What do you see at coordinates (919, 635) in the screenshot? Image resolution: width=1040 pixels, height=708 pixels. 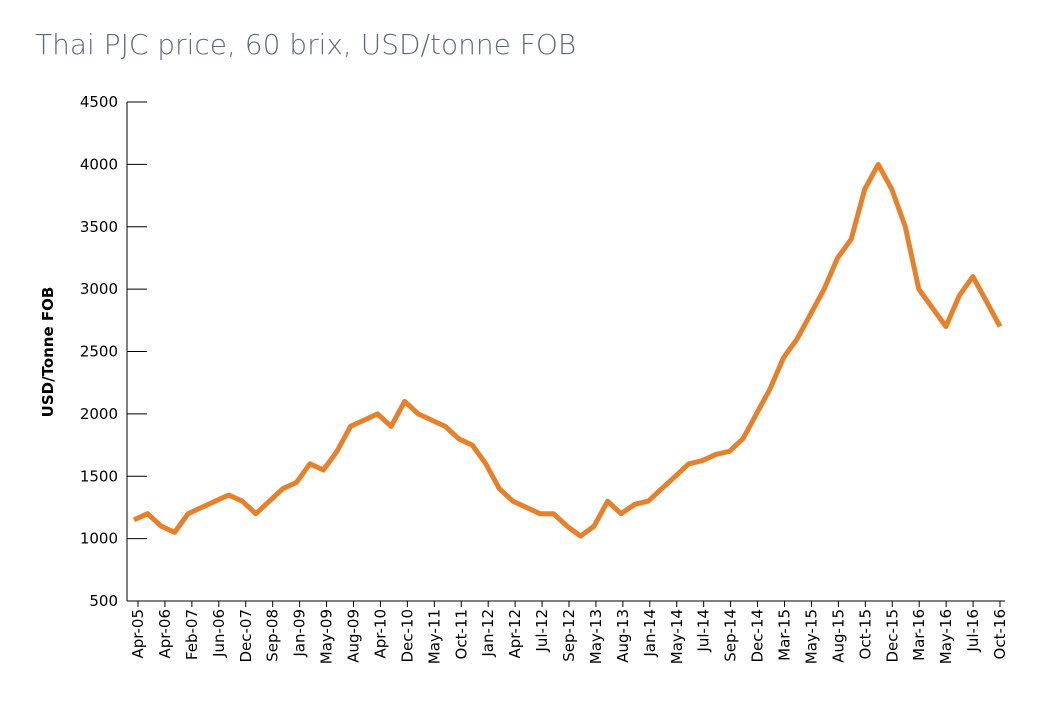 I see `x-tick-label: Mar-16` at bounding box center [919, 635].